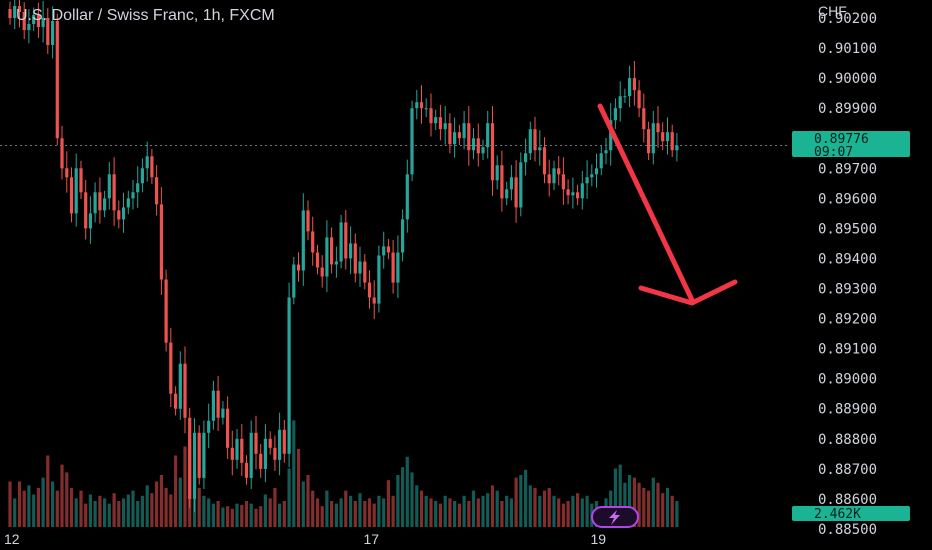 This screenshot has width=932, height=550. What do you see at coordinates (847, 229) in the screenshot?
I see `y-tick-label: 0.89500` at bounding box center [847, 229].